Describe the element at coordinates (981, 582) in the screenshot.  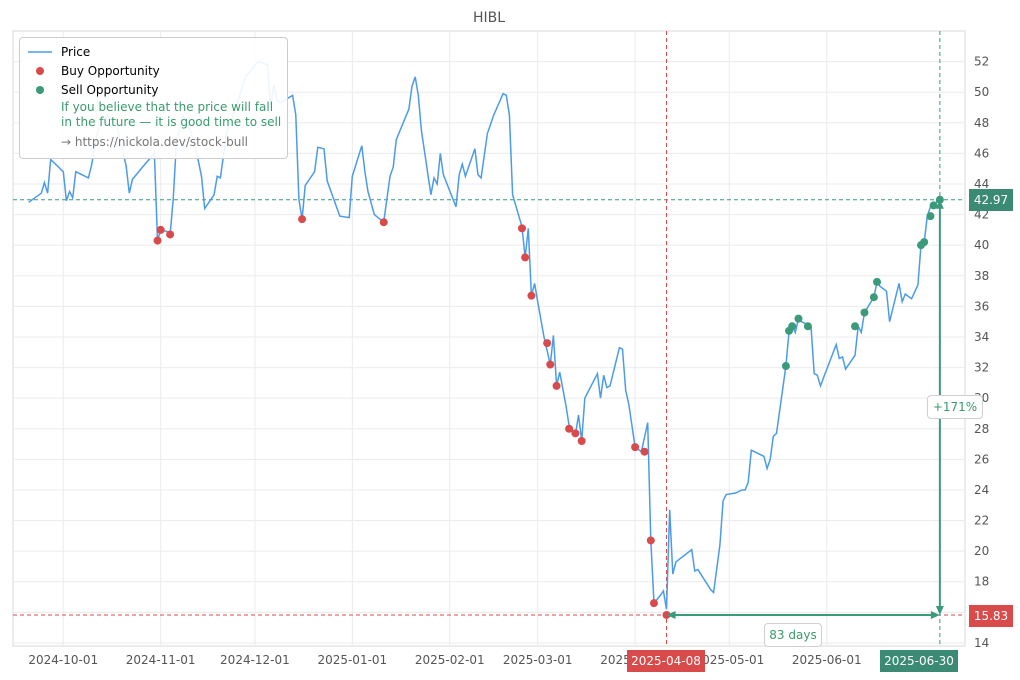
I see `y-tick-label: 18` at that location.